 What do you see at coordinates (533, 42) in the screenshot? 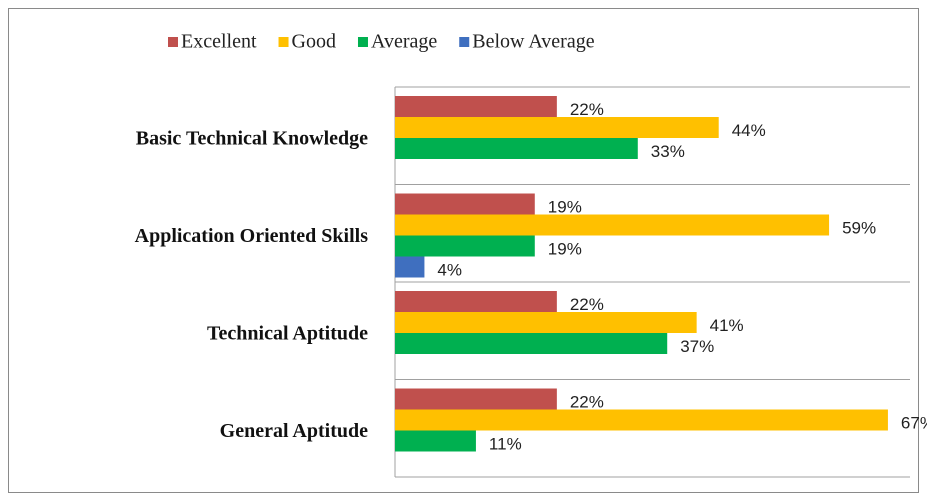
I see `legend-label: Below Average` at bounding box center [533, 42].